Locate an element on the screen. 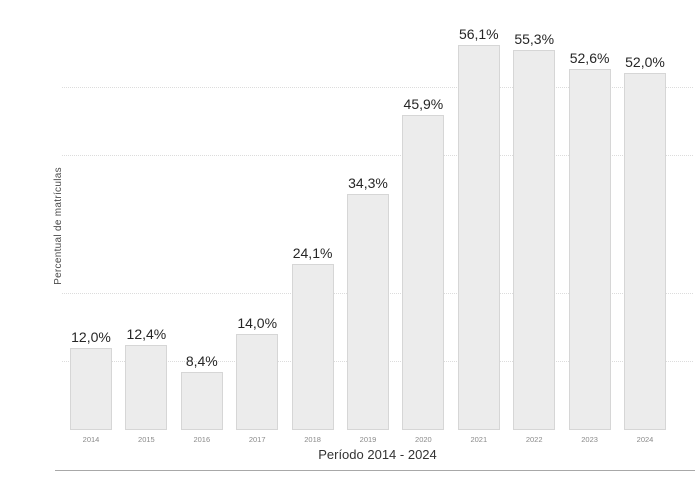 The image size is (699, 477). bottom-divider is located at coordinates (375, 470).